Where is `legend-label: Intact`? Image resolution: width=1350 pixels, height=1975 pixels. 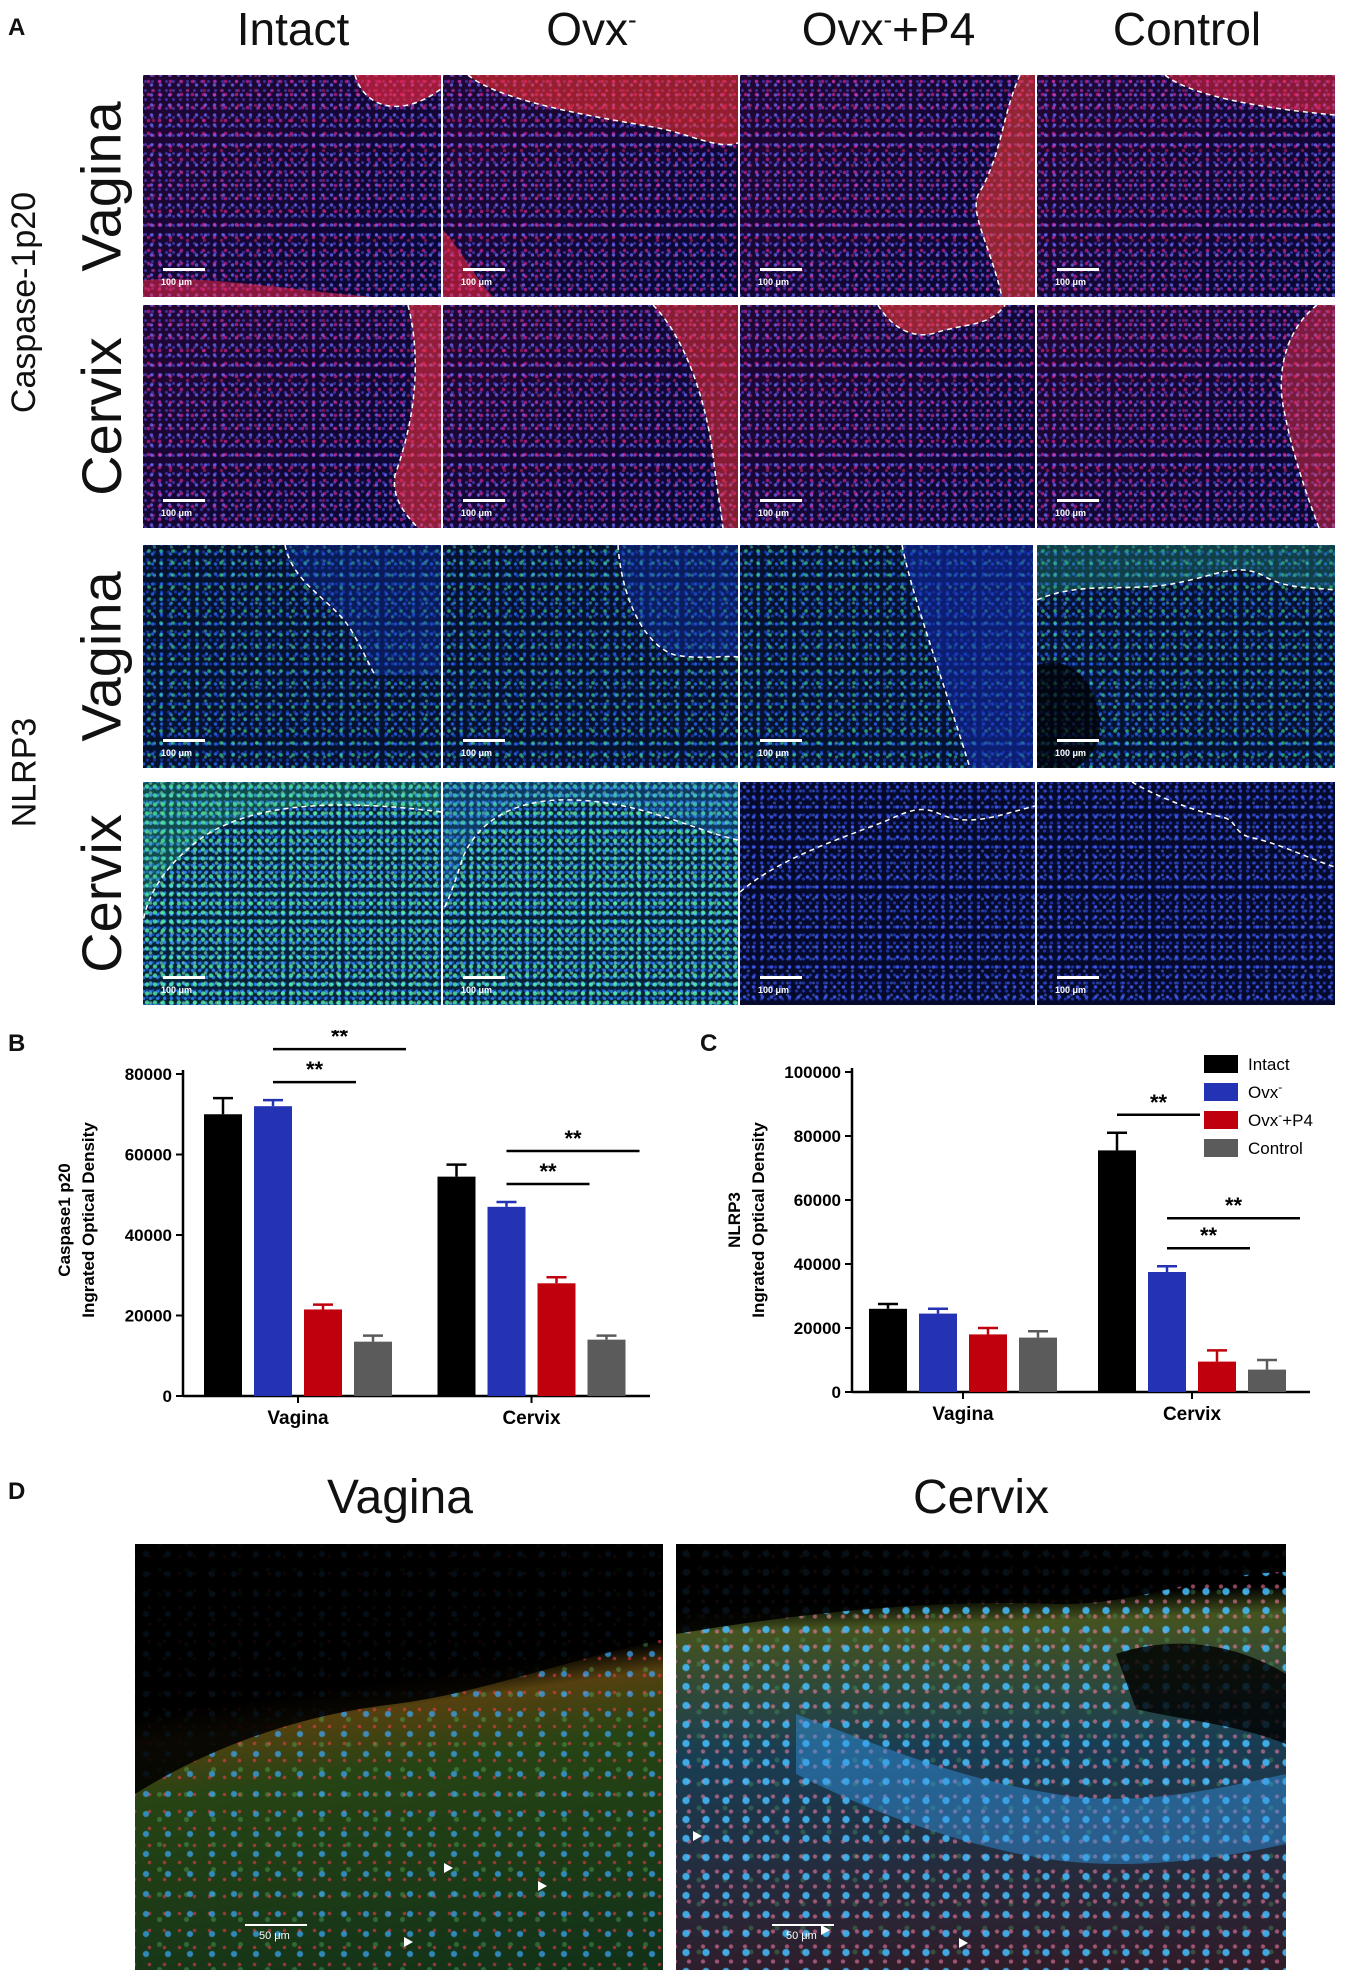 legend-label: Intact is located at coordinates (1269, 1064).